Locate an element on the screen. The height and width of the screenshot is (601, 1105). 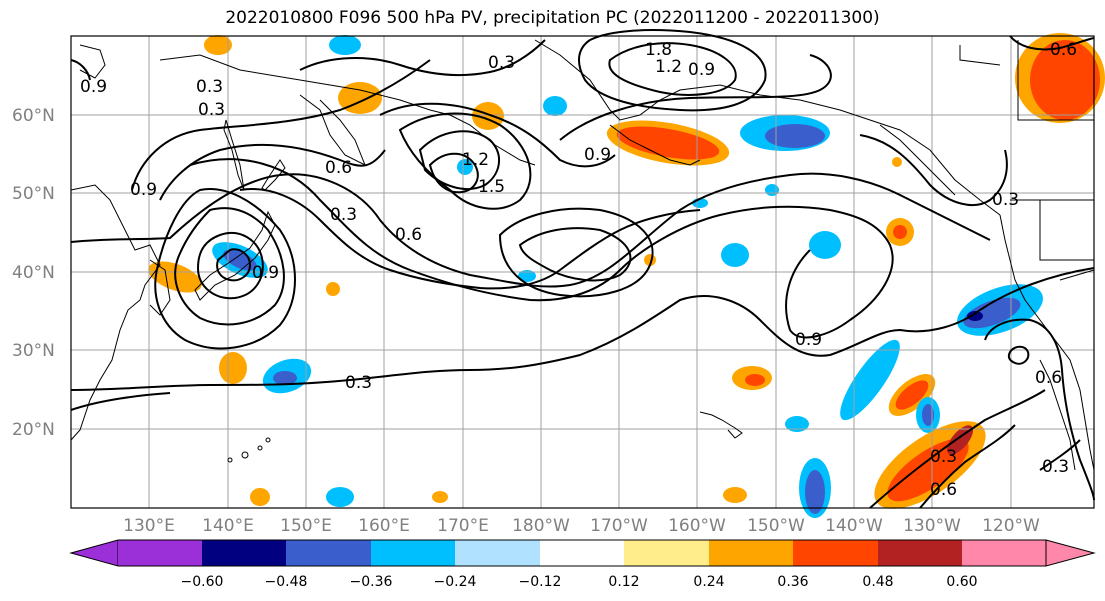
lon-label: 150°W is located at coordinates (776, 526).